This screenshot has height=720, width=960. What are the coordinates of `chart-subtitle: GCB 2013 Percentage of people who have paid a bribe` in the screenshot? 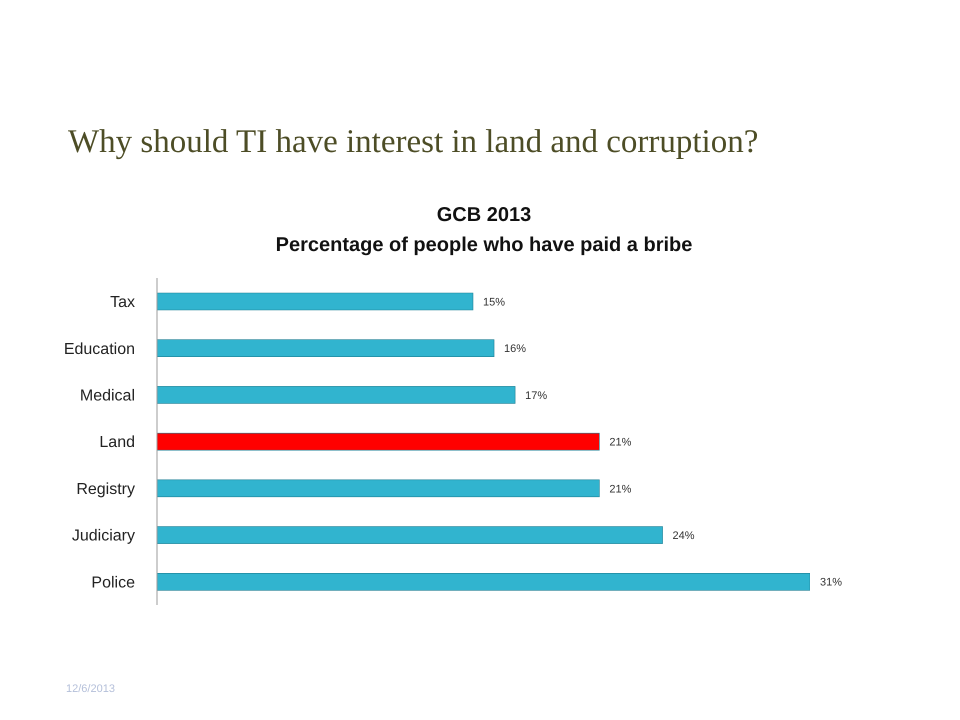 It's located at (484, 230).